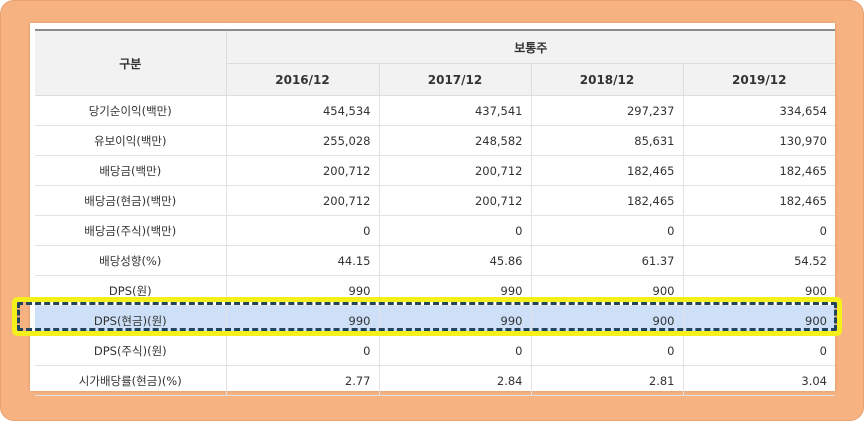 This screenshot has width=864, height=421. Describe the element at coordinates (455, 260) in the screenshot. I see `cell-value: 45.86` at that location.